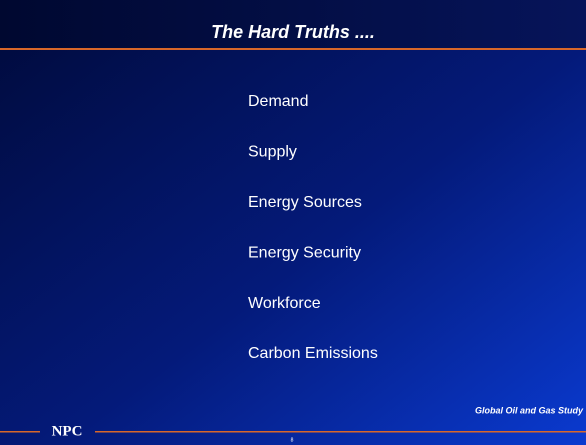  I want to click on header-bar, so click(293, 24).